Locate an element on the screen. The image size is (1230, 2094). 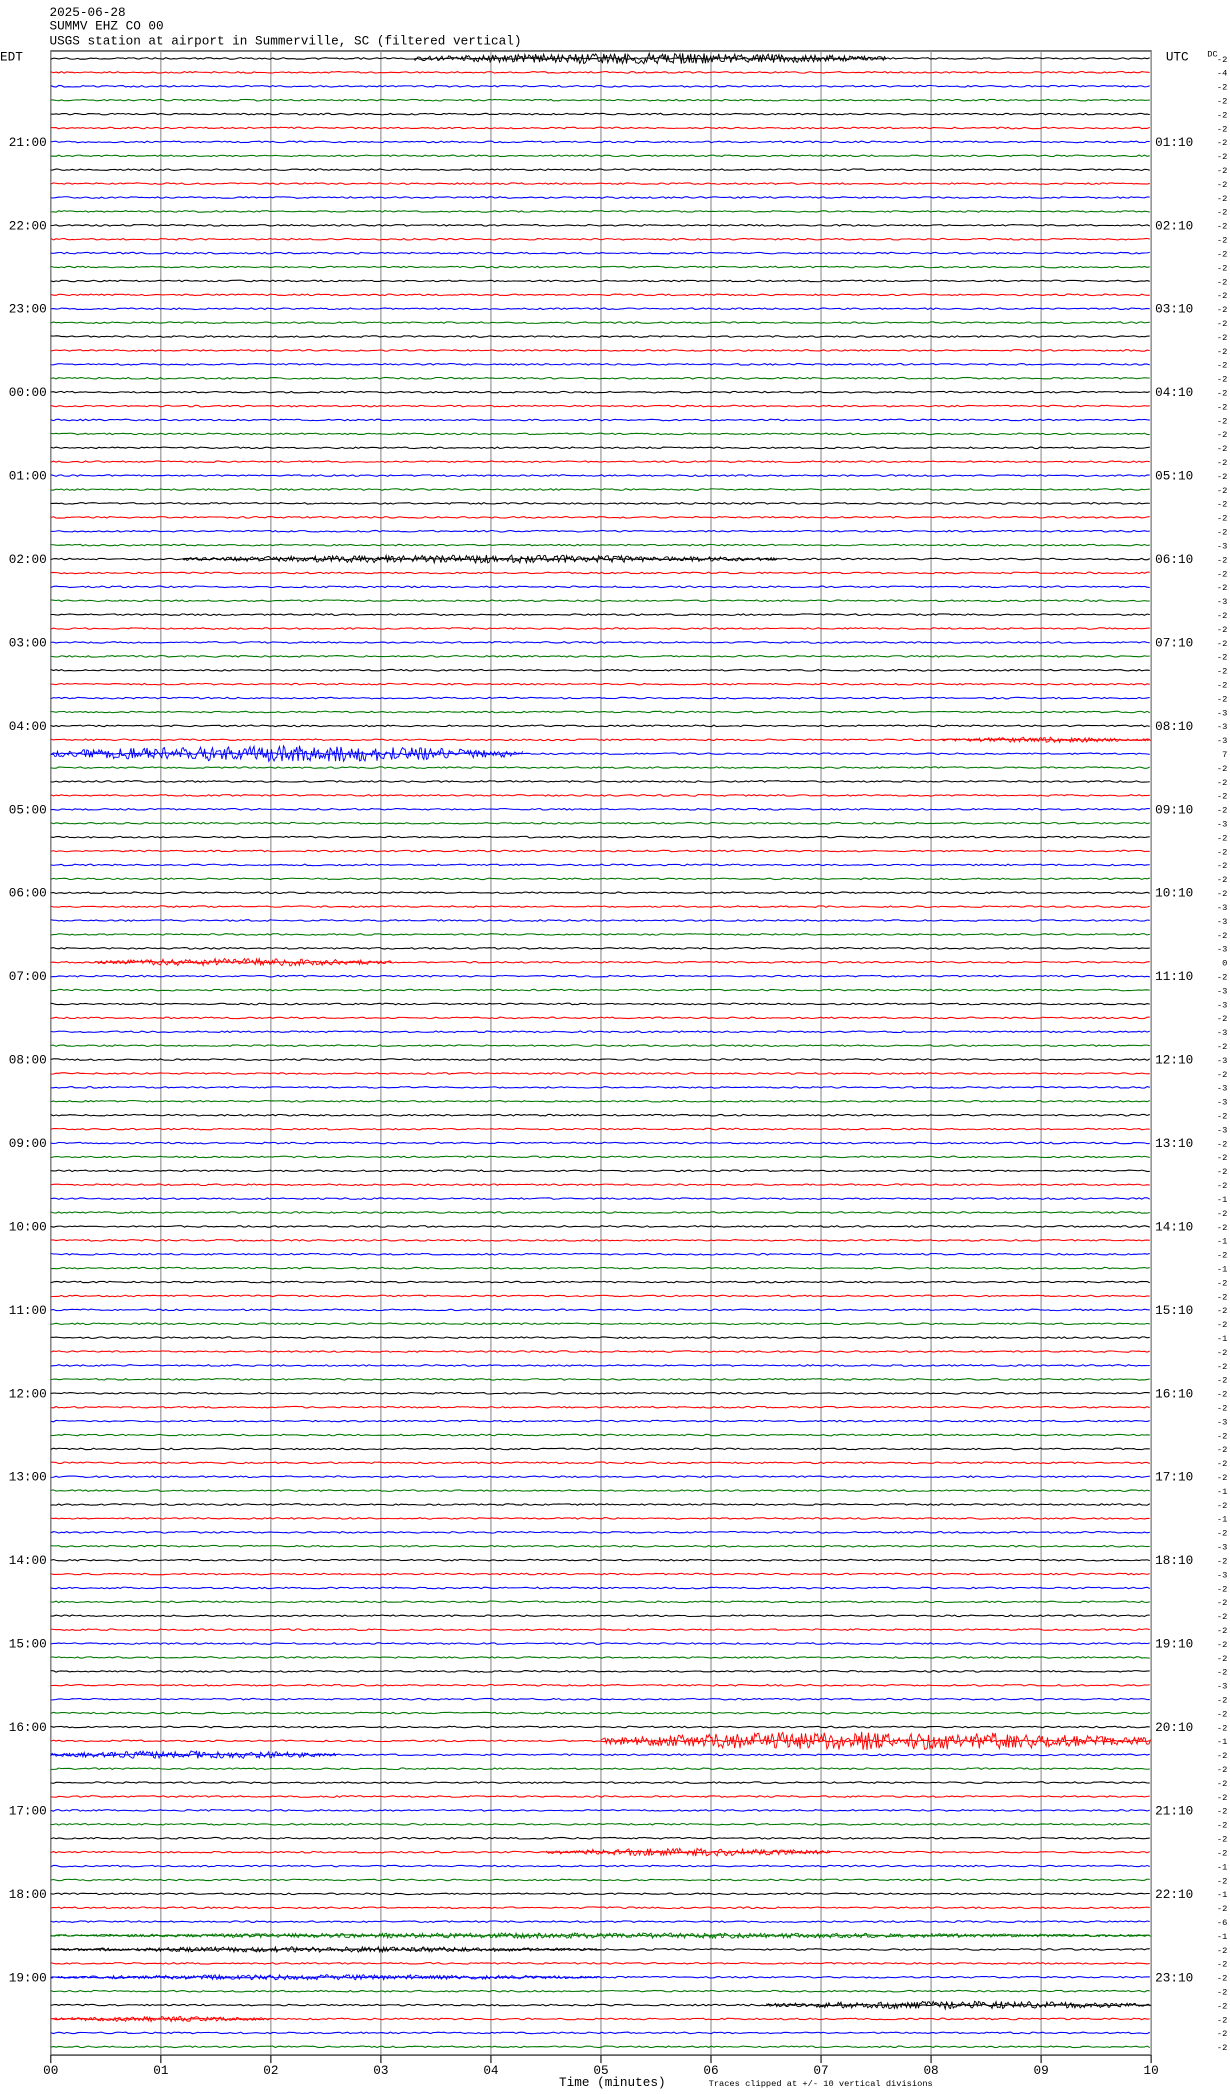
right-time-label: 09:10 is located at coordinates (1174, 809).